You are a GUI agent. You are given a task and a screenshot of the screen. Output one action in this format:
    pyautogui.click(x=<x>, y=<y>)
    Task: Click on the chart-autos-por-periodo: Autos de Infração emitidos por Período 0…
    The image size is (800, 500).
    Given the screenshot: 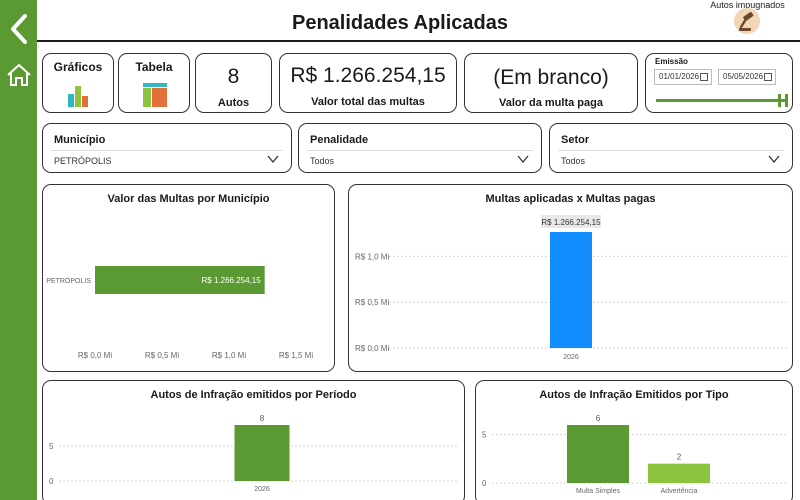 What is the action you would take?
    pyautogui.click(x=253, y=440)
    